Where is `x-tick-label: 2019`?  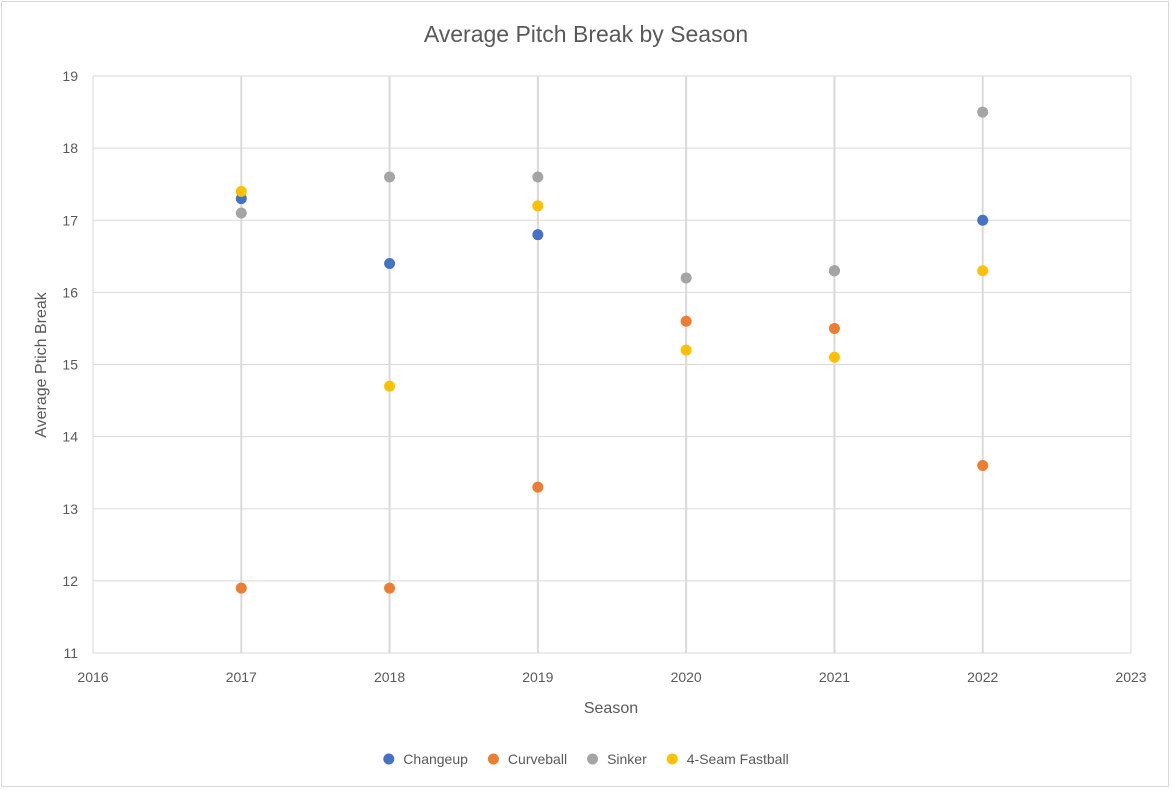 x-tick-label: 2019 is located at coordinates (537, 677).